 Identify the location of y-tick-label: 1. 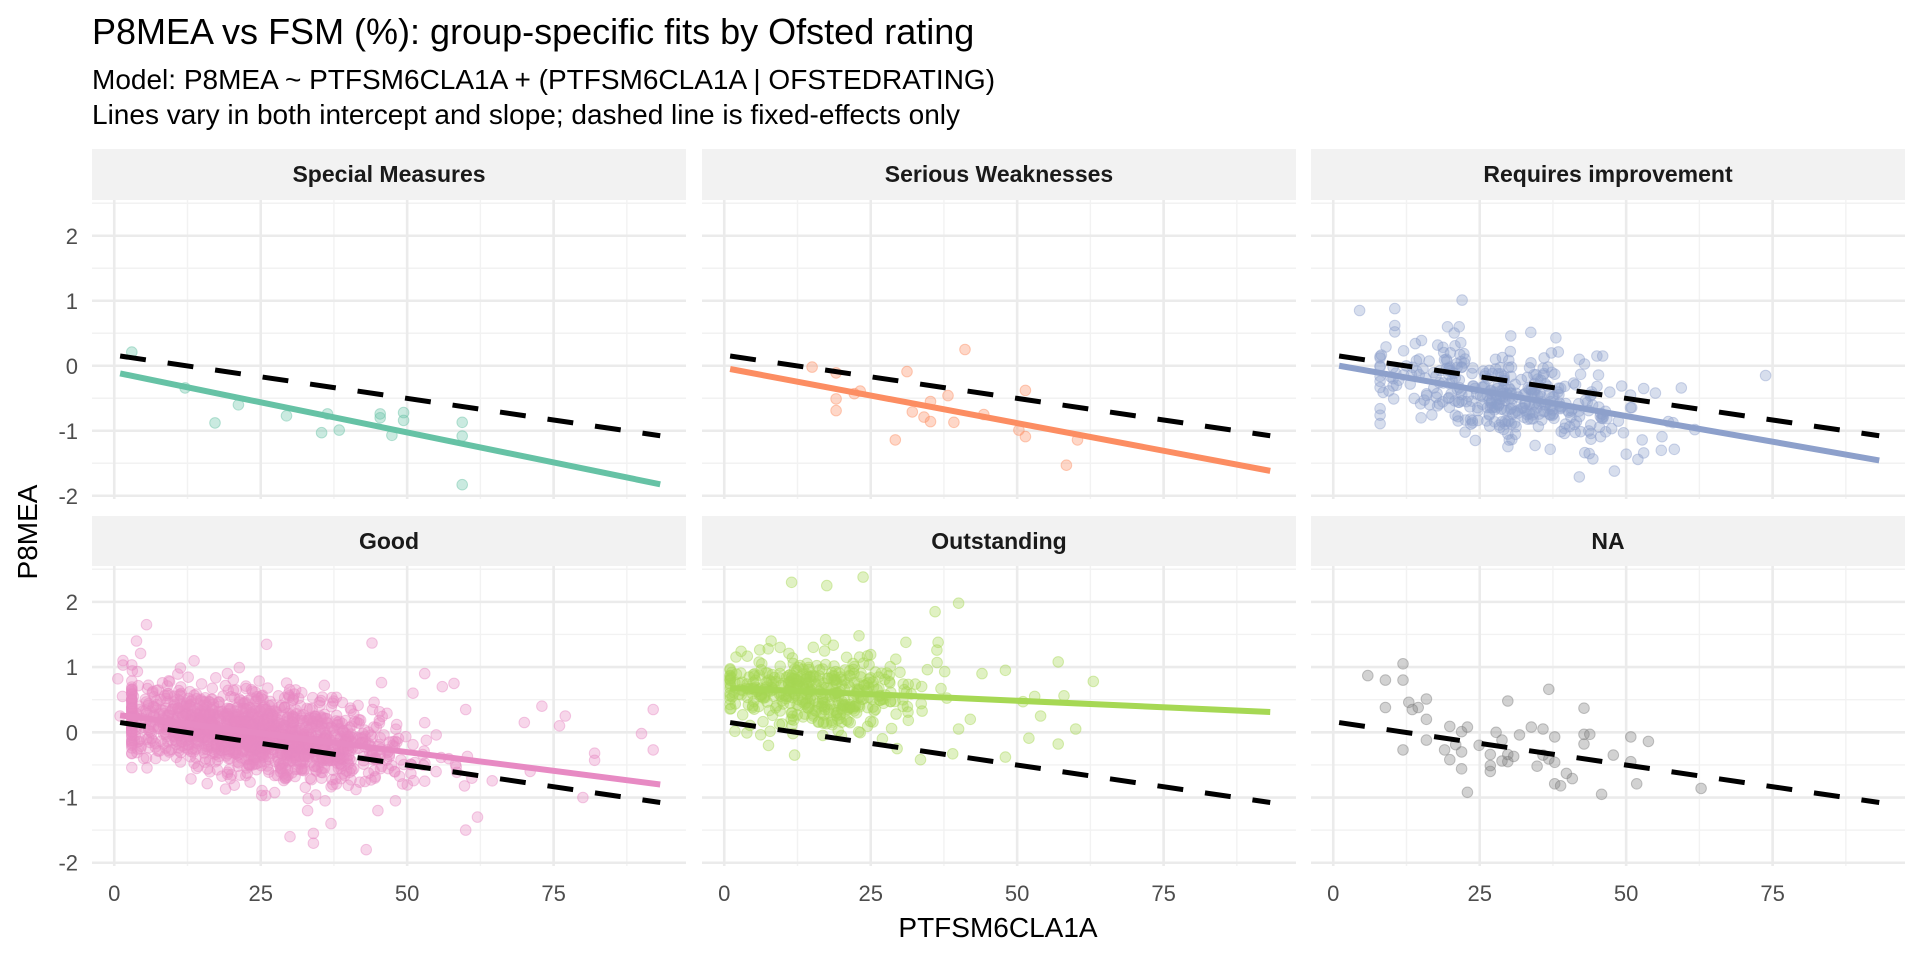
(72, 667).